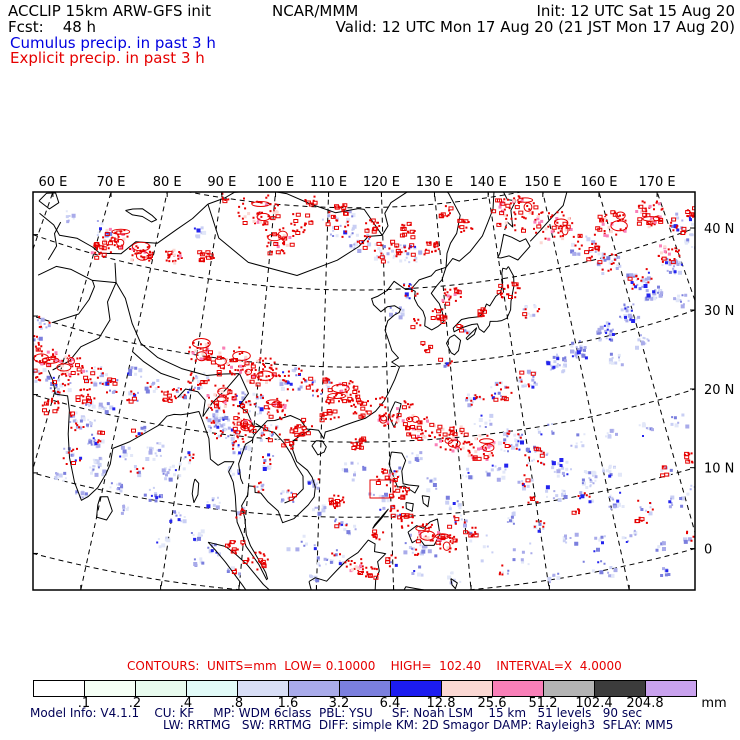 Image resolution: width=740 pixels, height=740 pixels. I want to click on colorbar-label: 1.6, so click(288, 703).